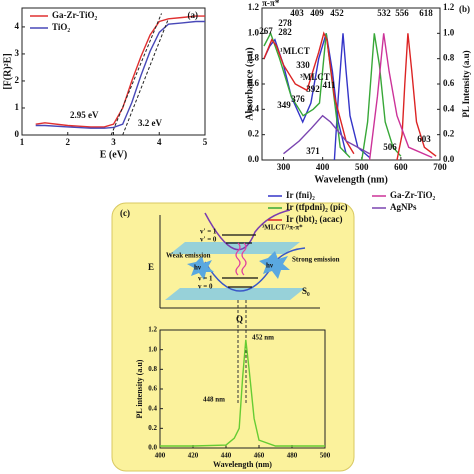 This screenshot has height=474, width=474. What do you see at coordinates (449, 159) in the screenshot?
I see `y2-tick-label: 0.0` at bounding box center [449, 159].